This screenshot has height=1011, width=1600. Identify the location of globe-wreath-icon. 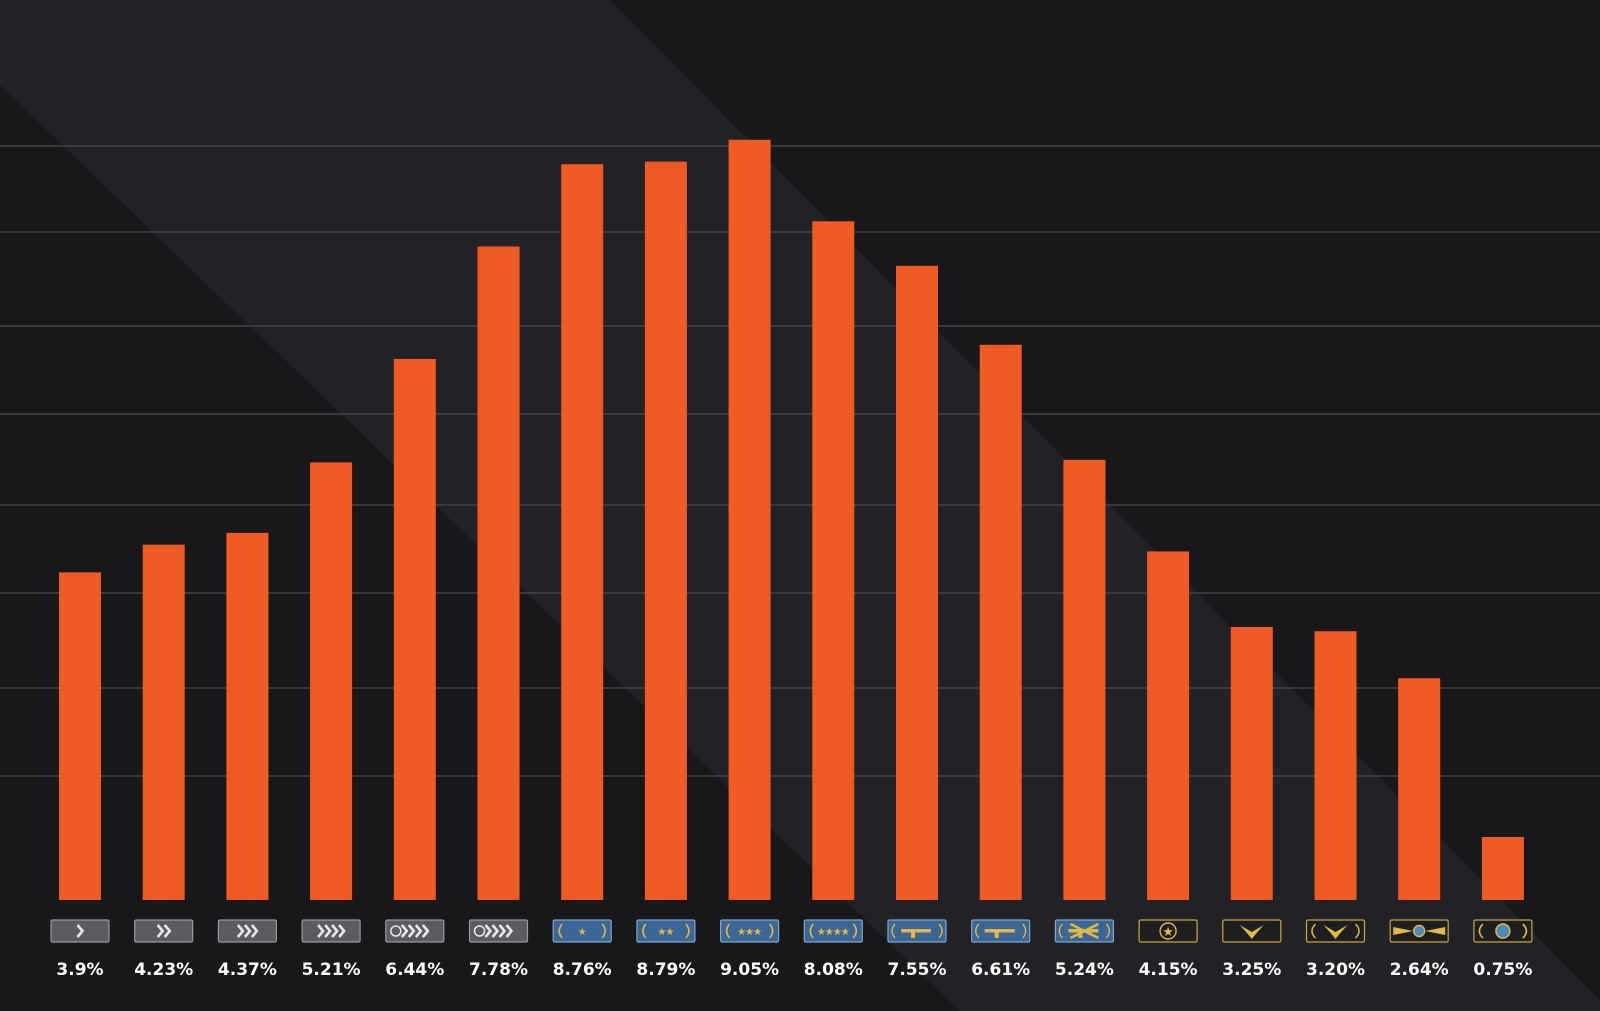
(1503, 931).